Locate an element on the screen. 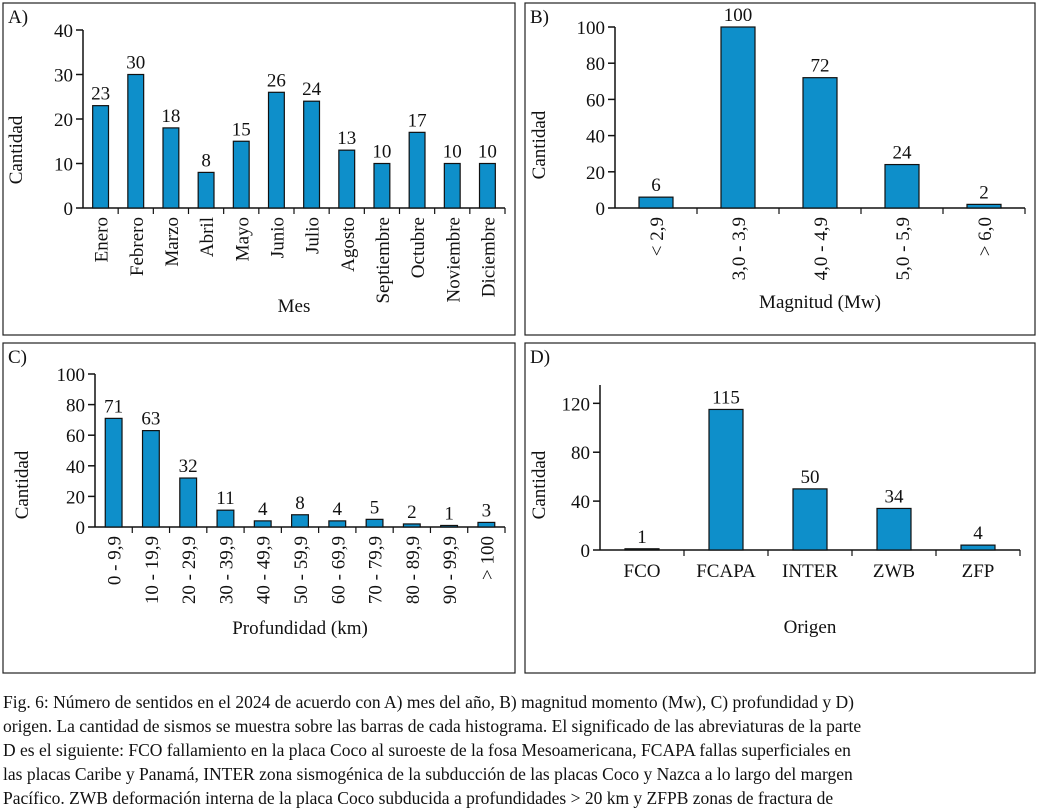  value-label: 34 is located at coordinates (895, 496).